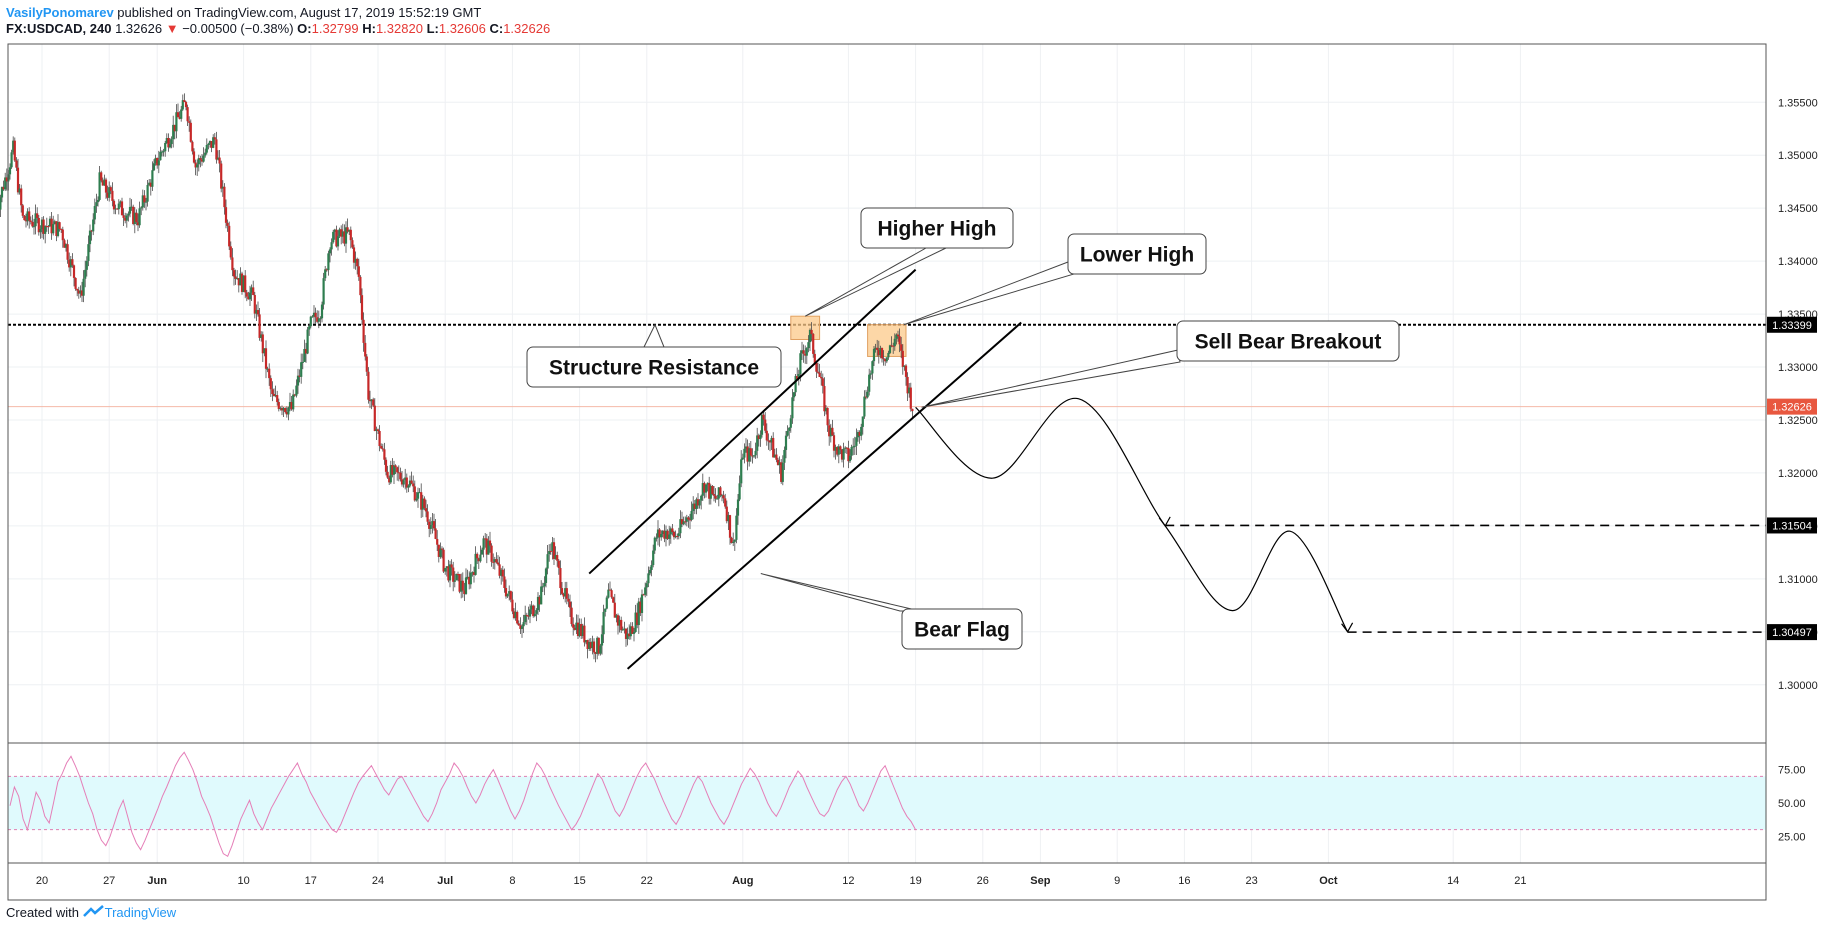 The image size is (1828, 930). Describe the element at coordinates (1798, 103) in the screenshot. I see `price-tick-label: 1.35500` at that location.